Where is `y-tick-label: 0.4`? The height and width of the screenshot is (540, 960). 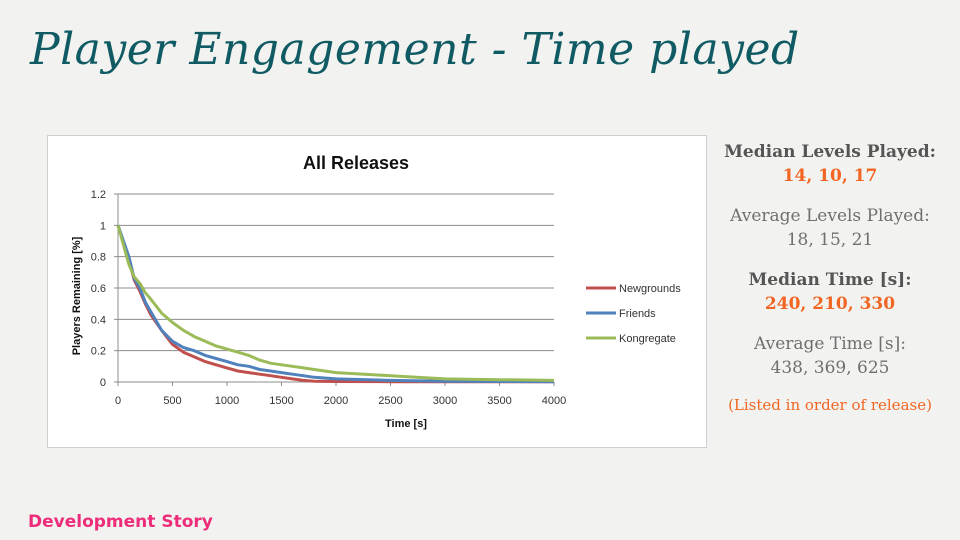
y-tick-label: 0.4 is located at coordinates (98, 320).